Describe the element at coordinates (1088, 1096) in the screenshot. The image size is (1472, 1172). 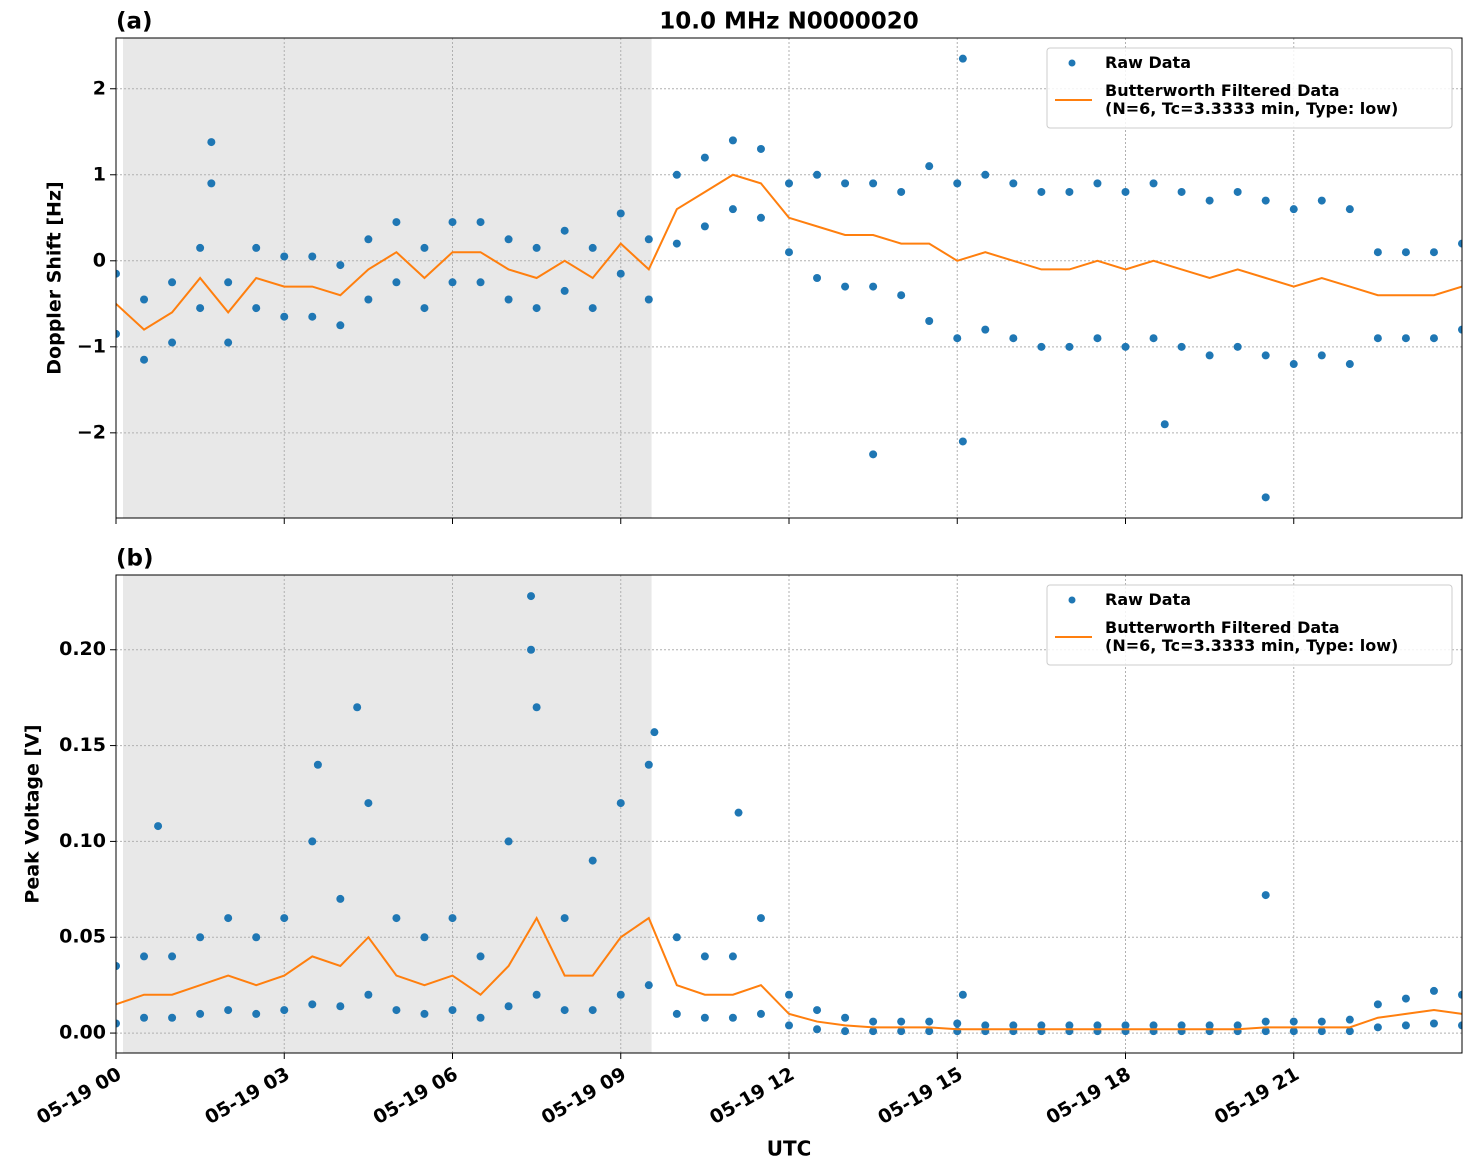
I see `x-tick-label: 05-19 18` at that location.